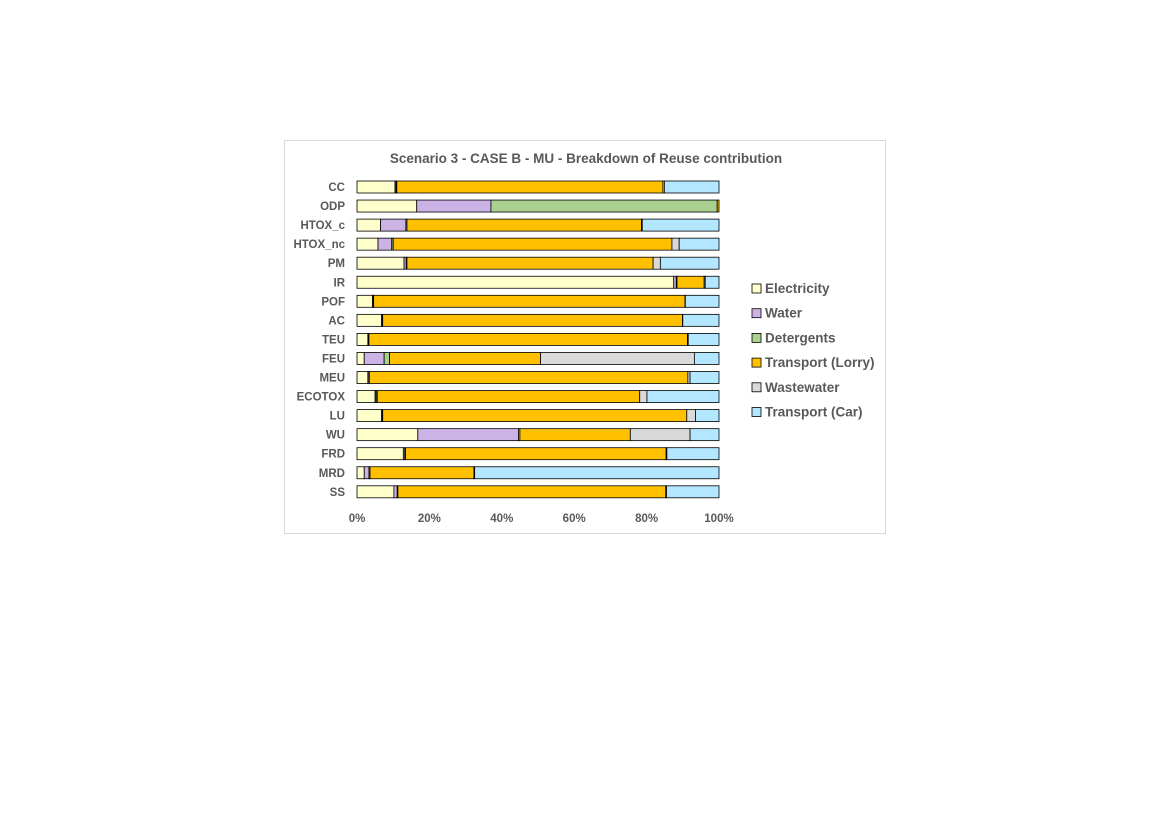 This screenshot has height=827, width=1169. I want to click on category-label: AC, so click(336, 321).